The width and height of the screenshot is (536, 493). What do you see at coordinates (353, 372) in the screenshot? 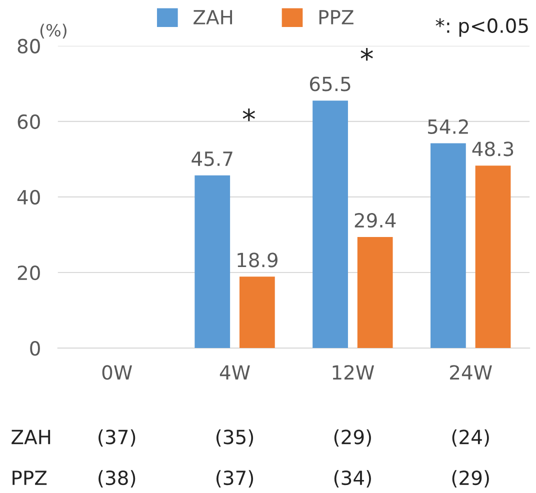
I see `x-tick-label: 12W` at bounding box center [353, 372].